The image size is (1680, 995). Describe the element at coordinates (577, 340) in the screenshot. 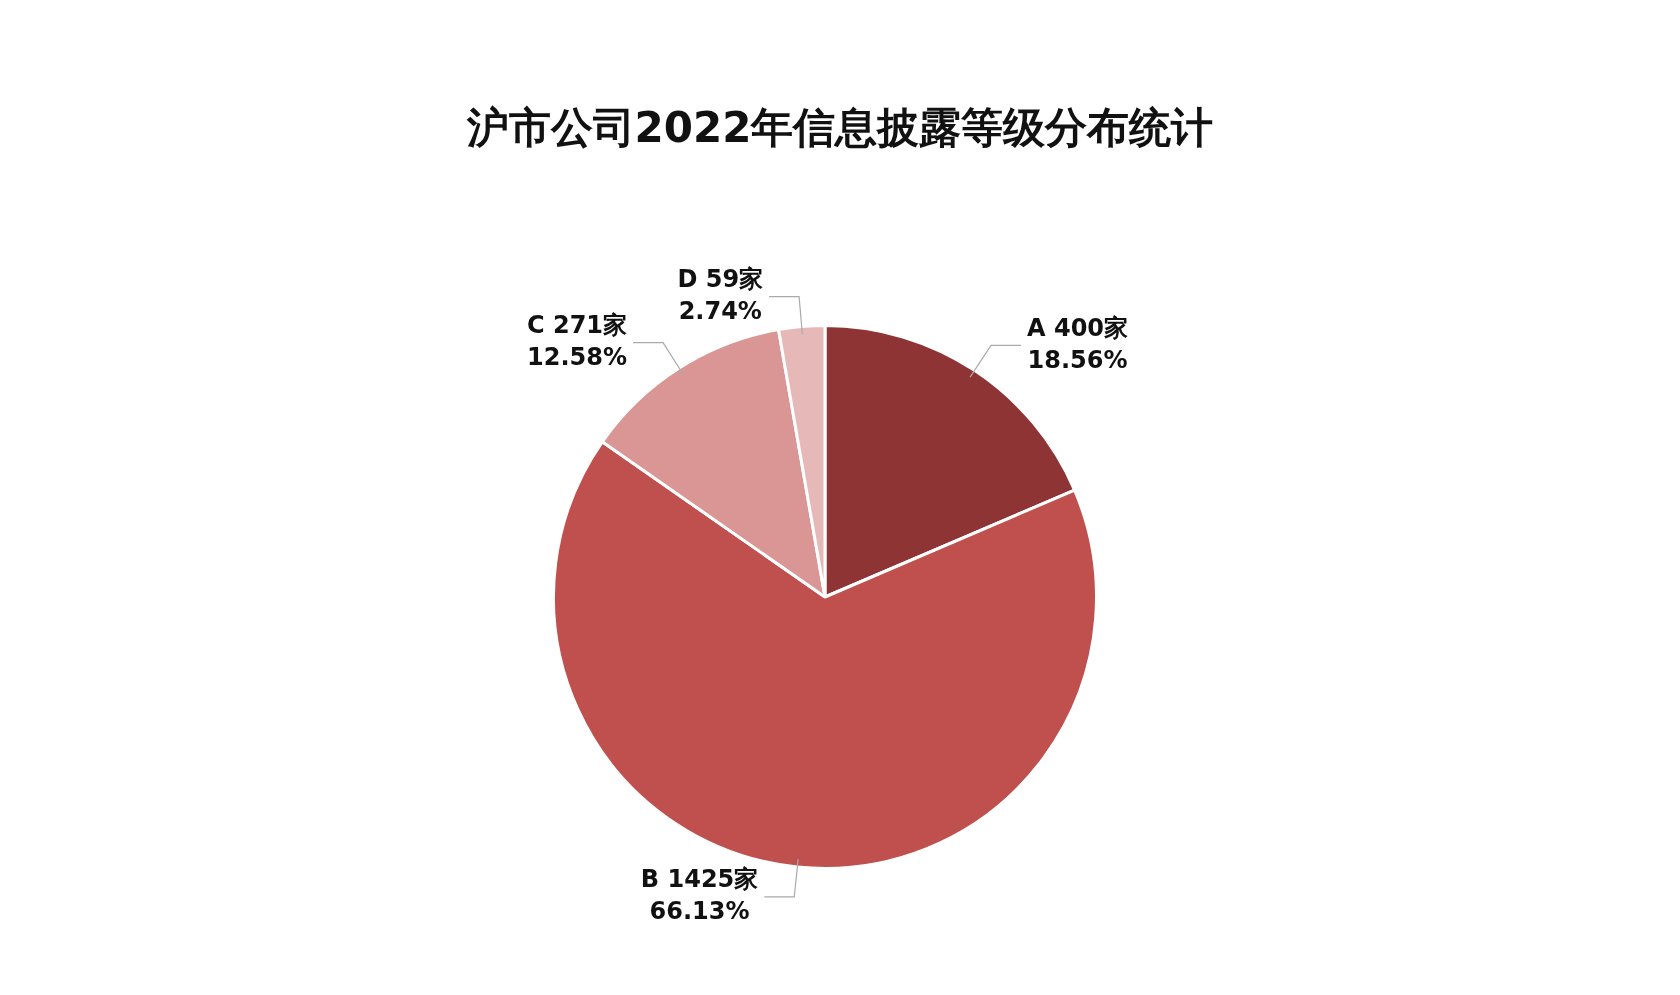

I see `slice-label: C 271家 12.58%` at that location.